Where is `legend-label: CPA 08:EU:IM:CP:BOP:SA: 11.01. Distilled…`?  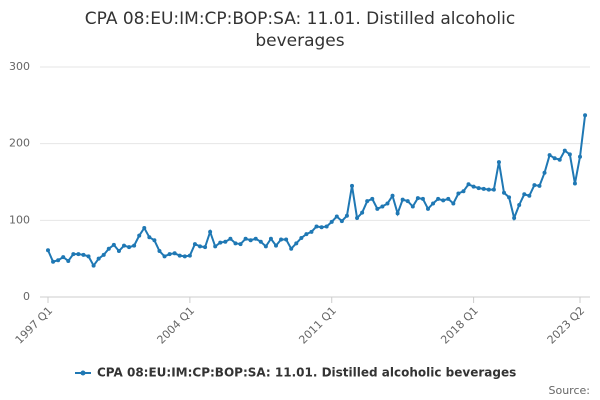 legend-label: CPA 08:EU:IM:CP:BOP:SA: 11.01. Distilled… is located at coordinates (306, 373).